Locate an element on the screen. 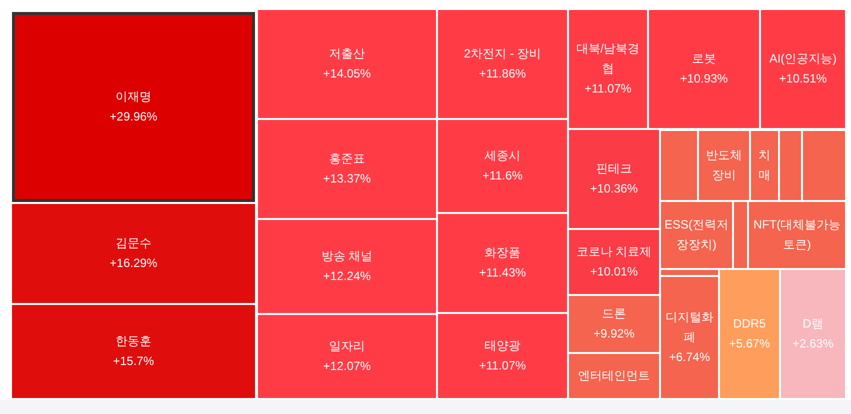  category-label: 화장품 is located at coordinates (502, 252).